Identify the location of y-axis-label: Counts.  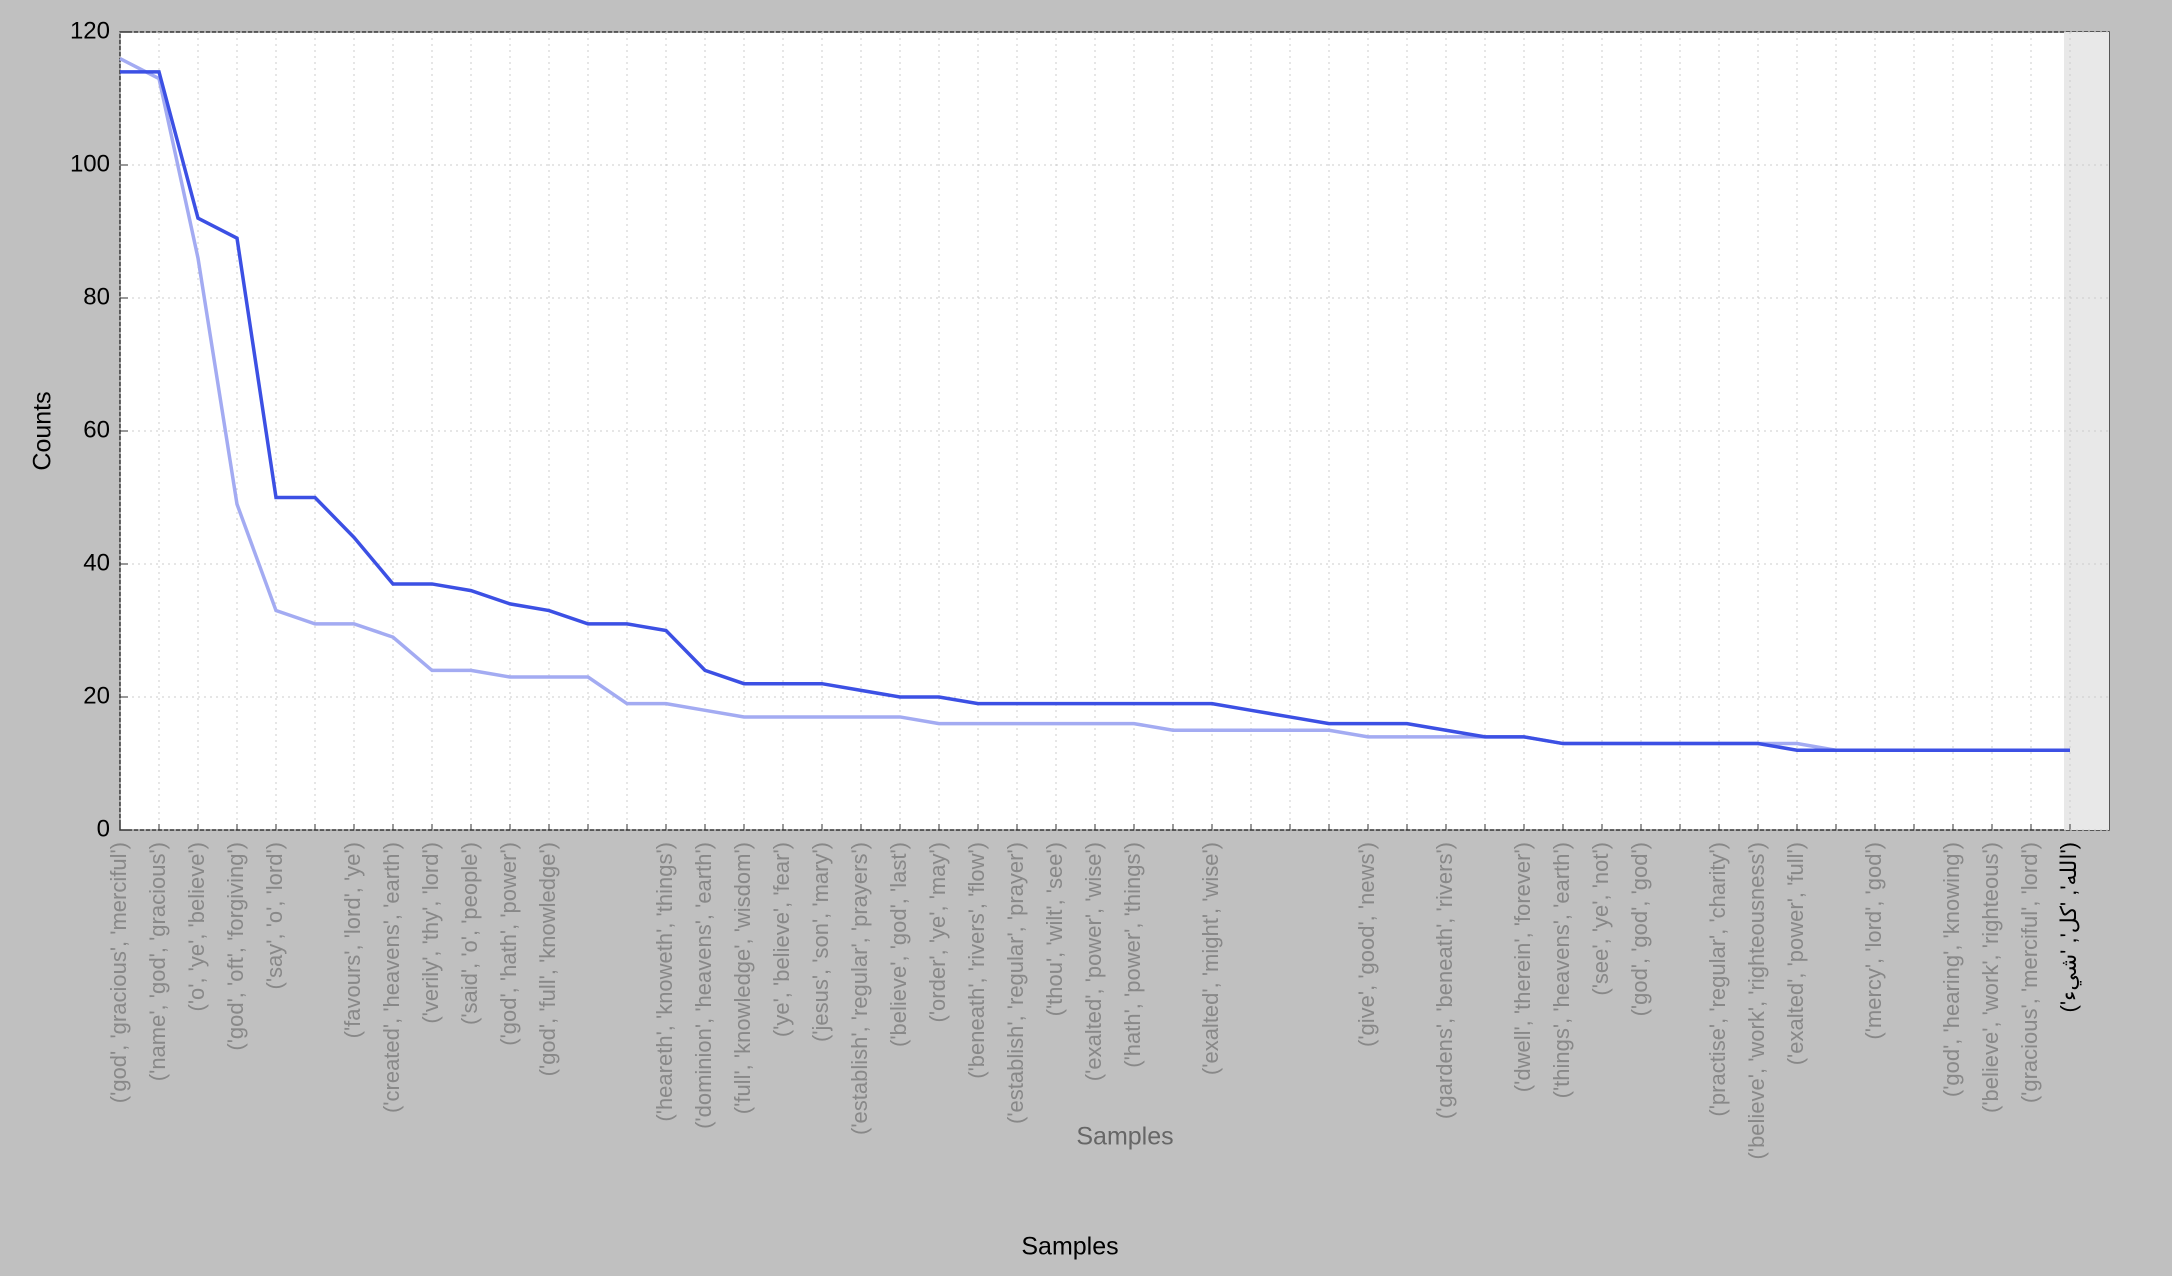
(43, 430).